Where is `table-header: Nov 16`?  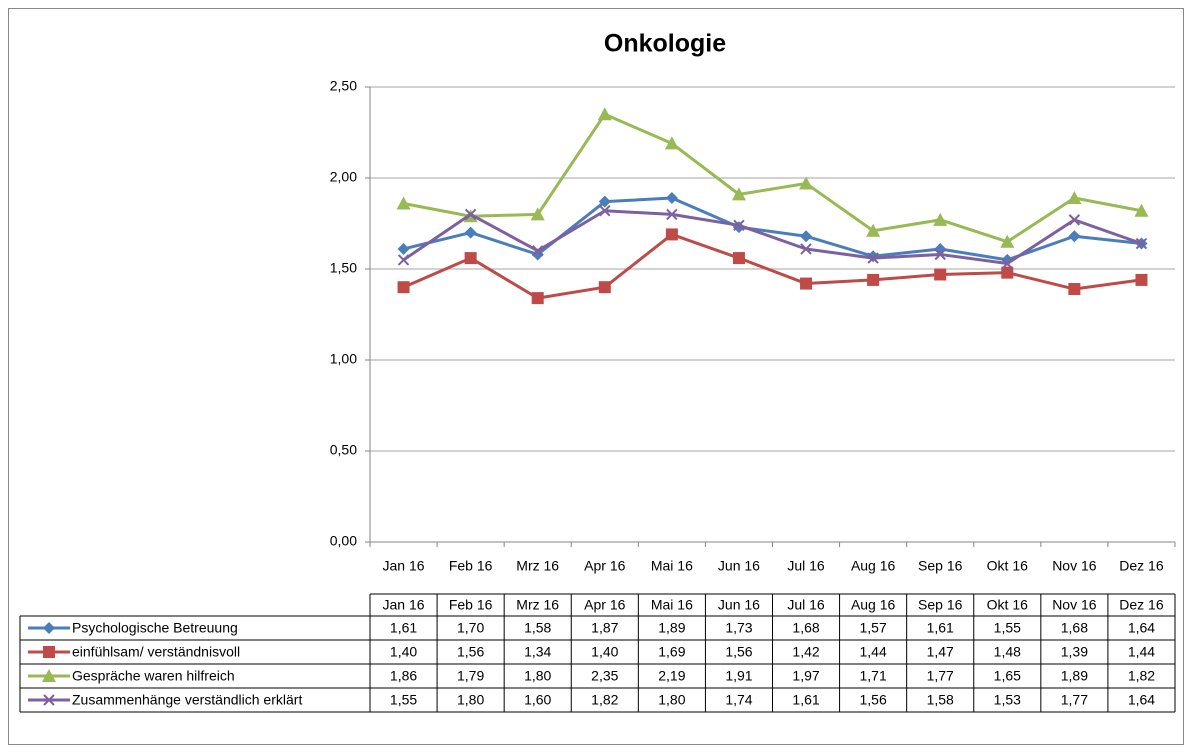
table-header: Nov 16 is located at coordinates (1074, 605).